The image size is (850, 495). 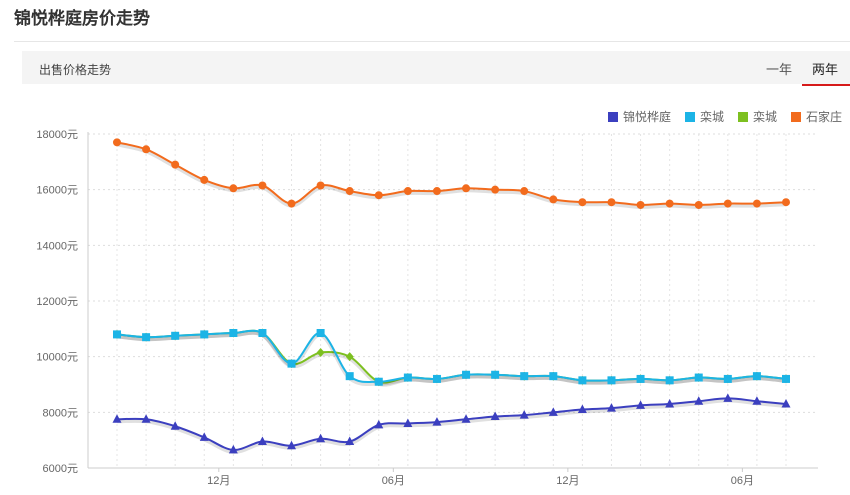 I want to click on legend-label: 锦悦桦庭, so click(x=647, y=117).